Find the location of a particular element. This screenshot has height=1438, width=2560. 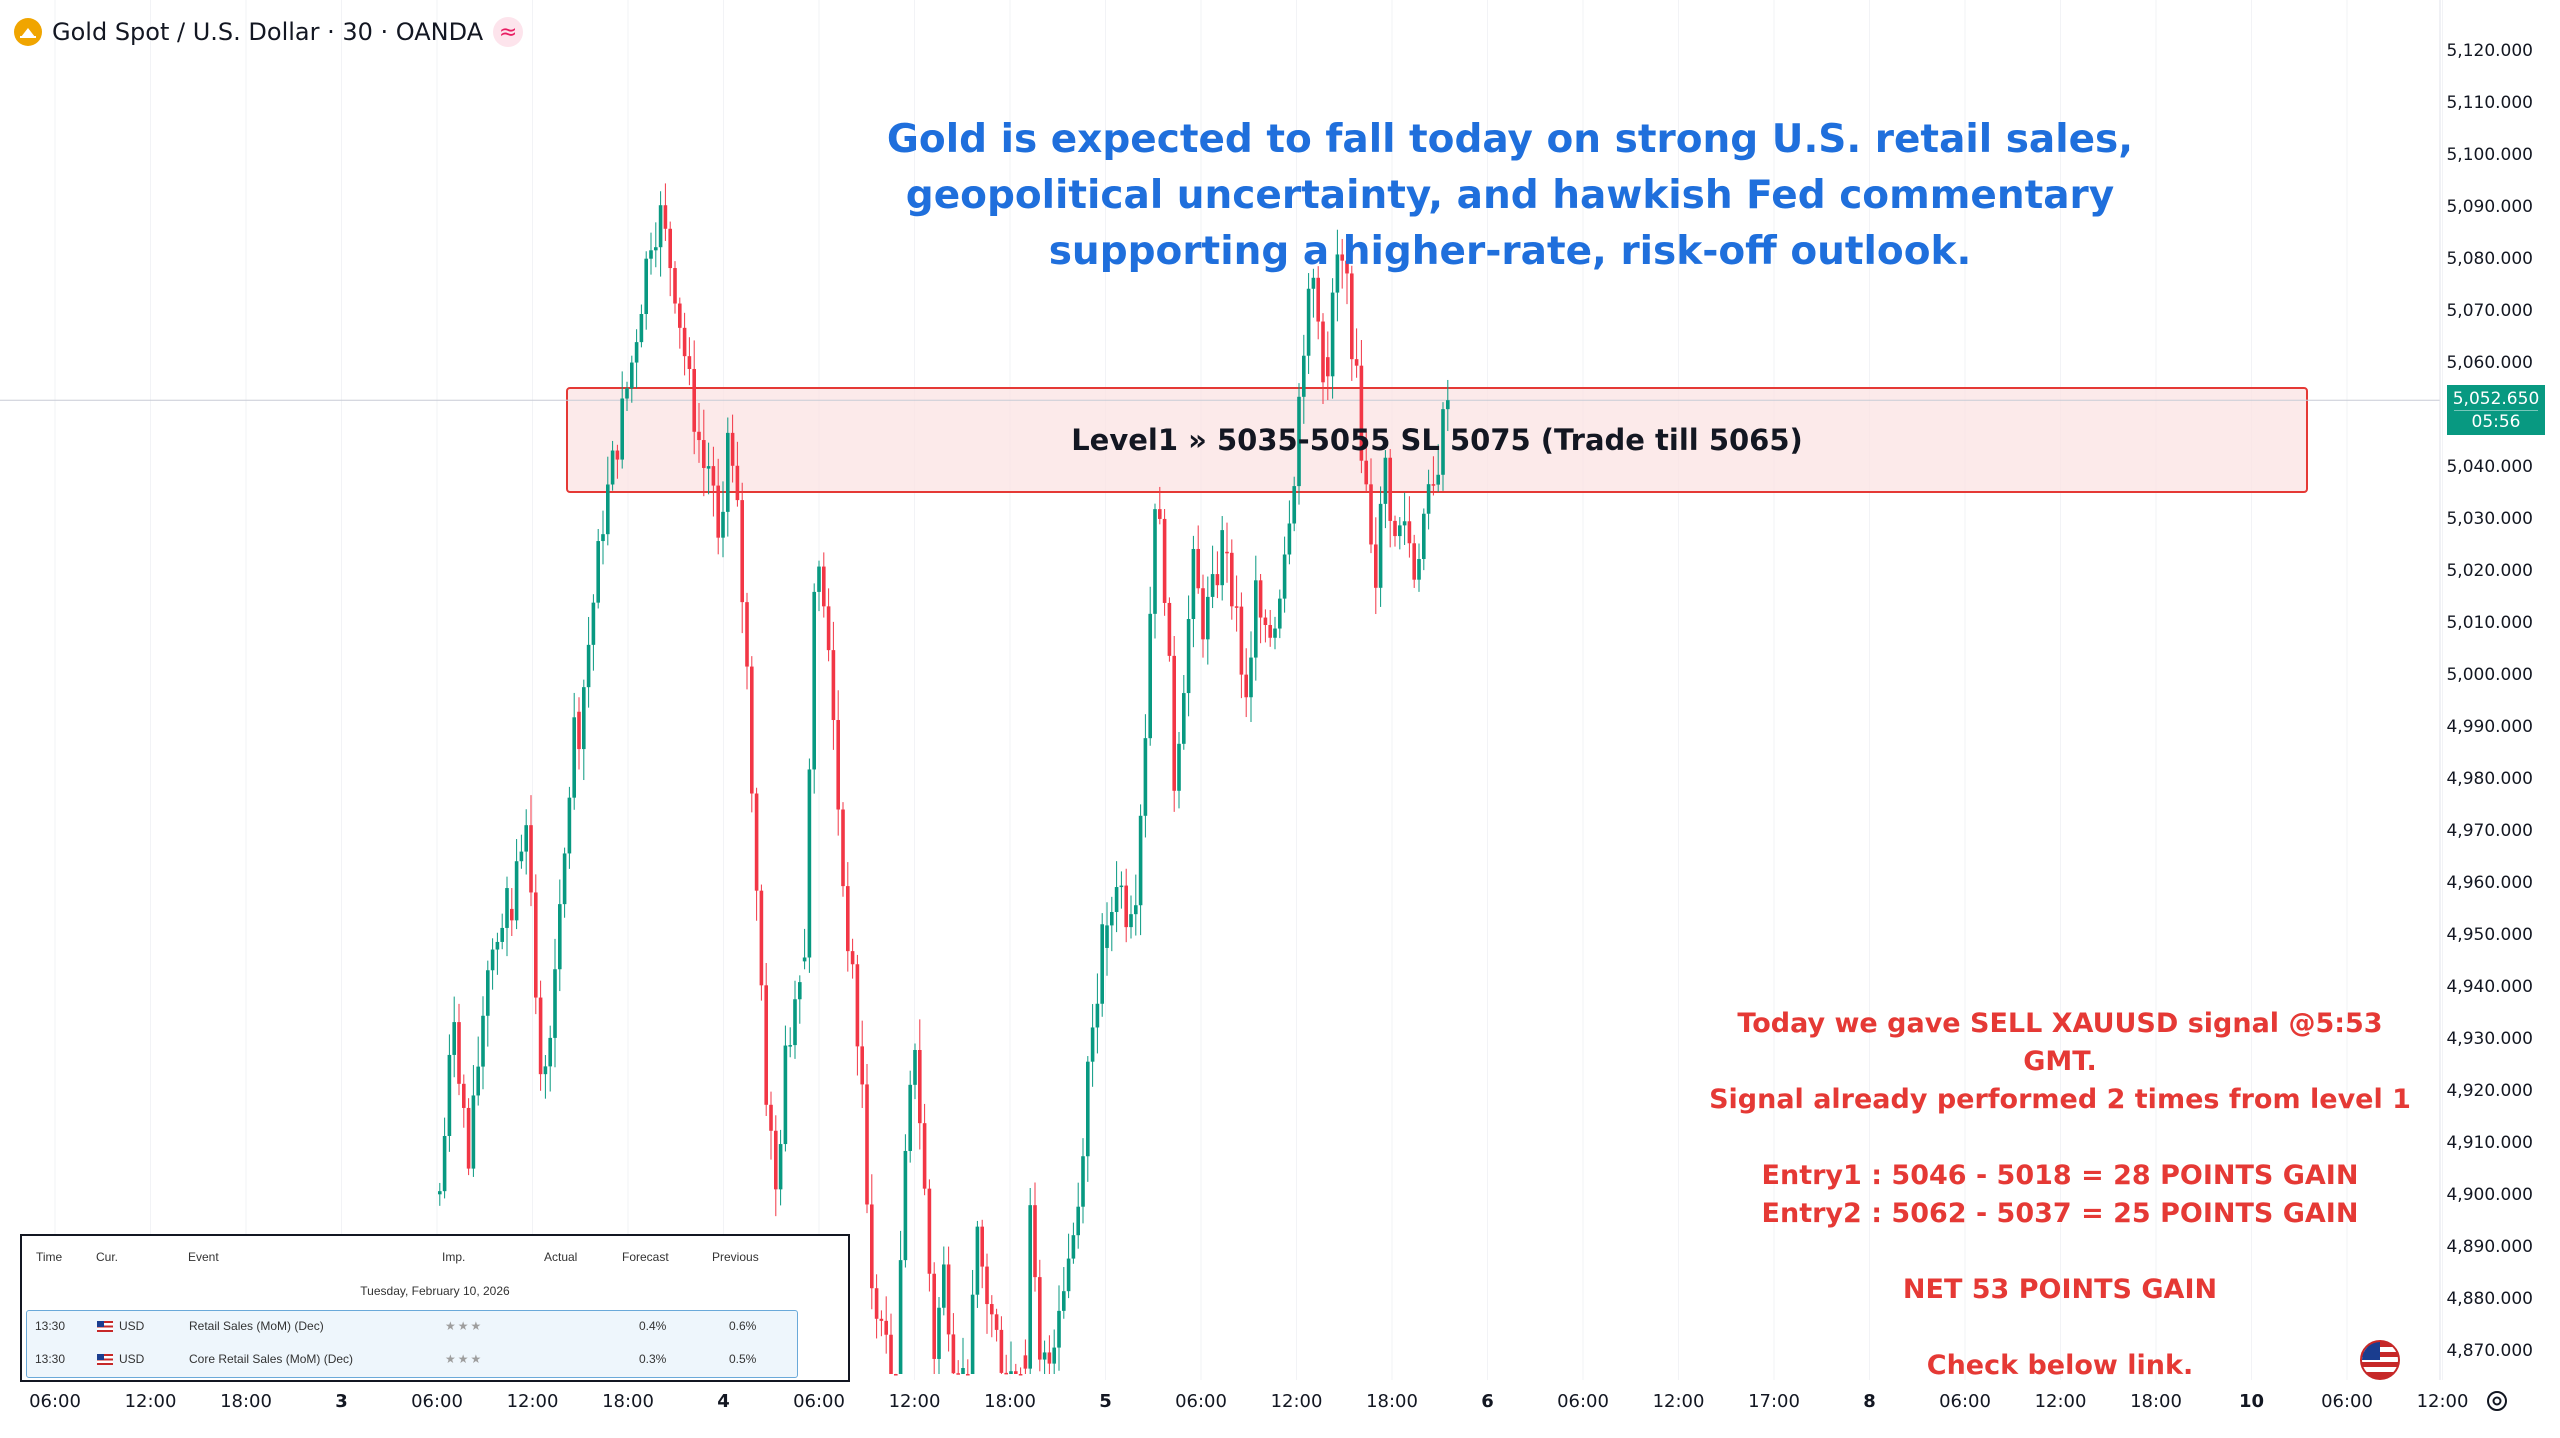

price-tick-label: 4,970.000 is located at coordinates (2489, 831).